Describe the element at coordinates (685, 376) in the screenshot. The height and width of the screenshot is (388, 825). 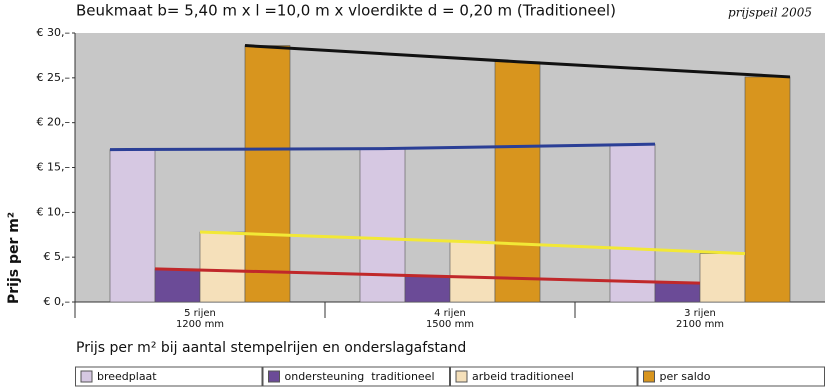
I see `legend-label: per saldo` at that location.